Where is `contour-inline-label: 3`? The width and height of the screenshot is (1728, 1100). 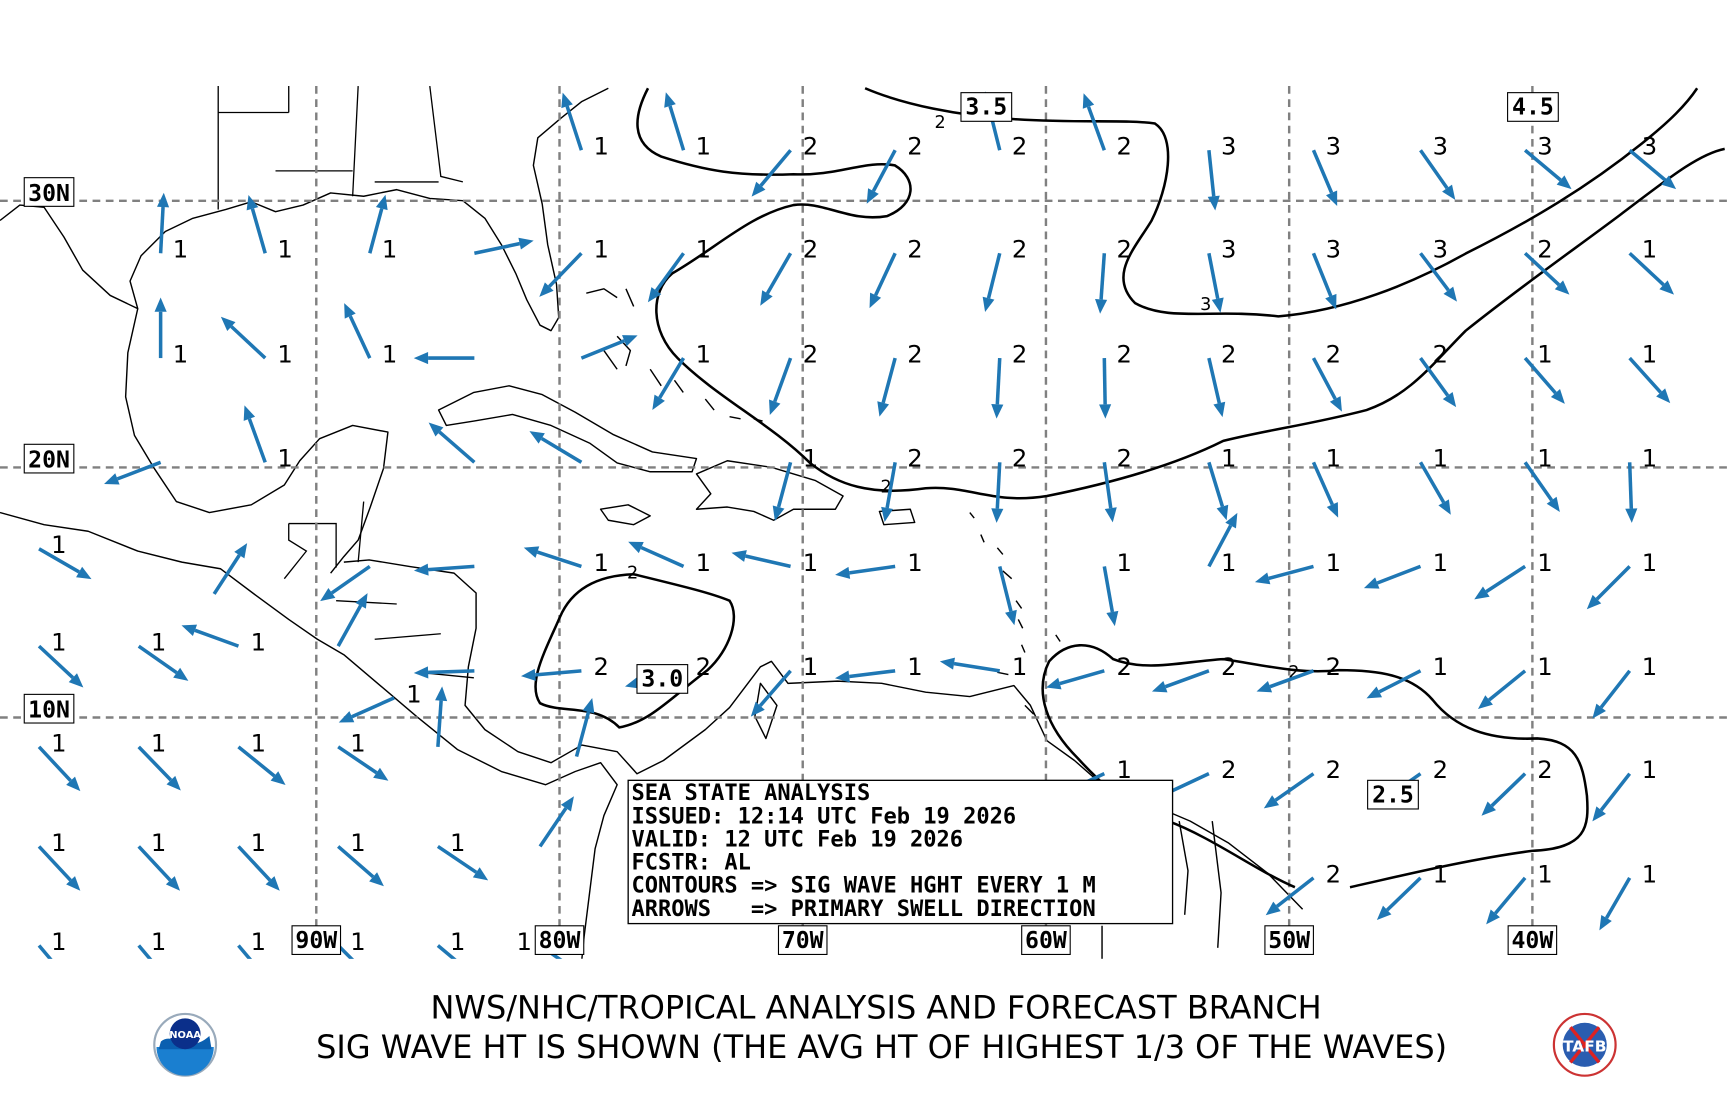
contour-inline-label: 3 is located at coordinates (1205, 305).